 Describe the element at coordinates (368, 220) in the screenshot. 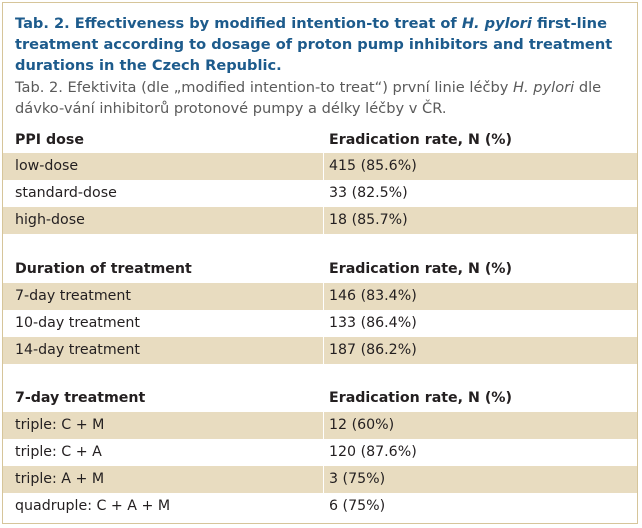

I see `row-value: 18 (85.7%)` at that location.